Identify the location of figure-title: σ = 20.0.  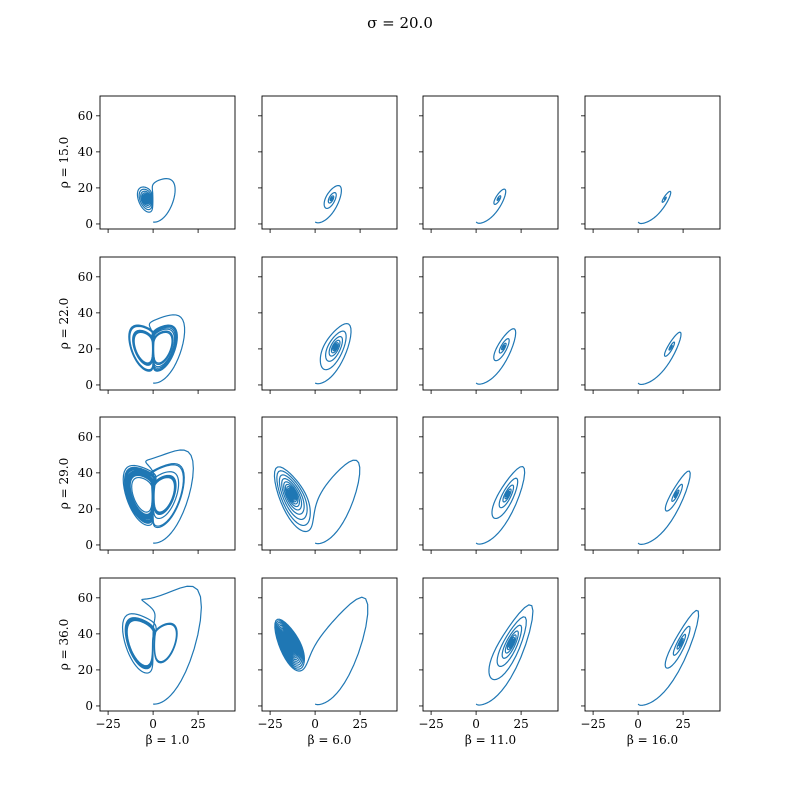
(400, 23).